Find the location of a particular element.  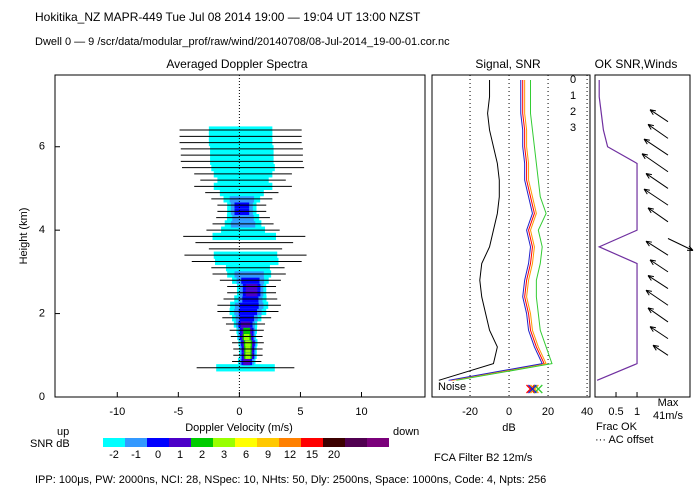

x-tick-label: -5 is located at coordinates (178, 412).